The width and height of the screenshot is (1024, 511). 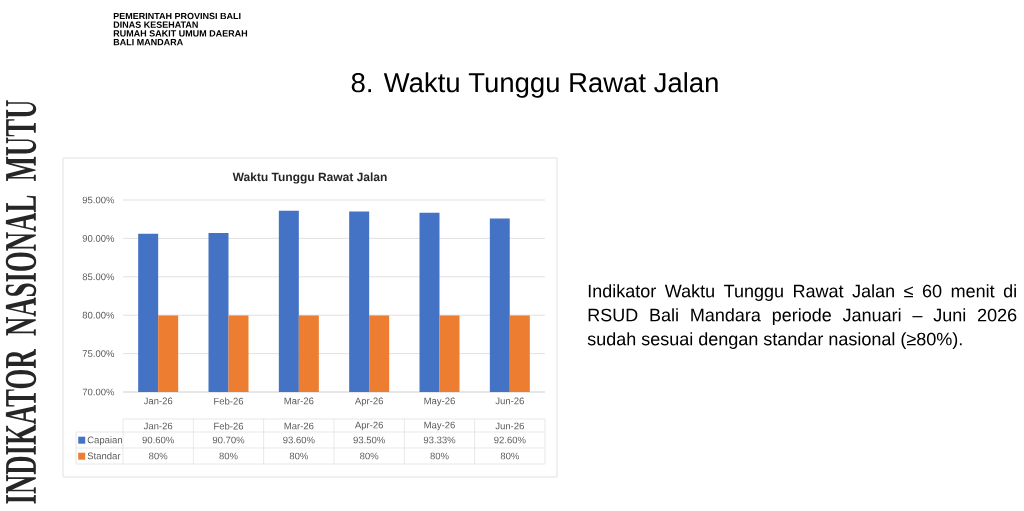 What do you see at coordinates (439, 402) in the screenshot?
I see `x-tick-label: May-26` at bounding box center [439, 402].